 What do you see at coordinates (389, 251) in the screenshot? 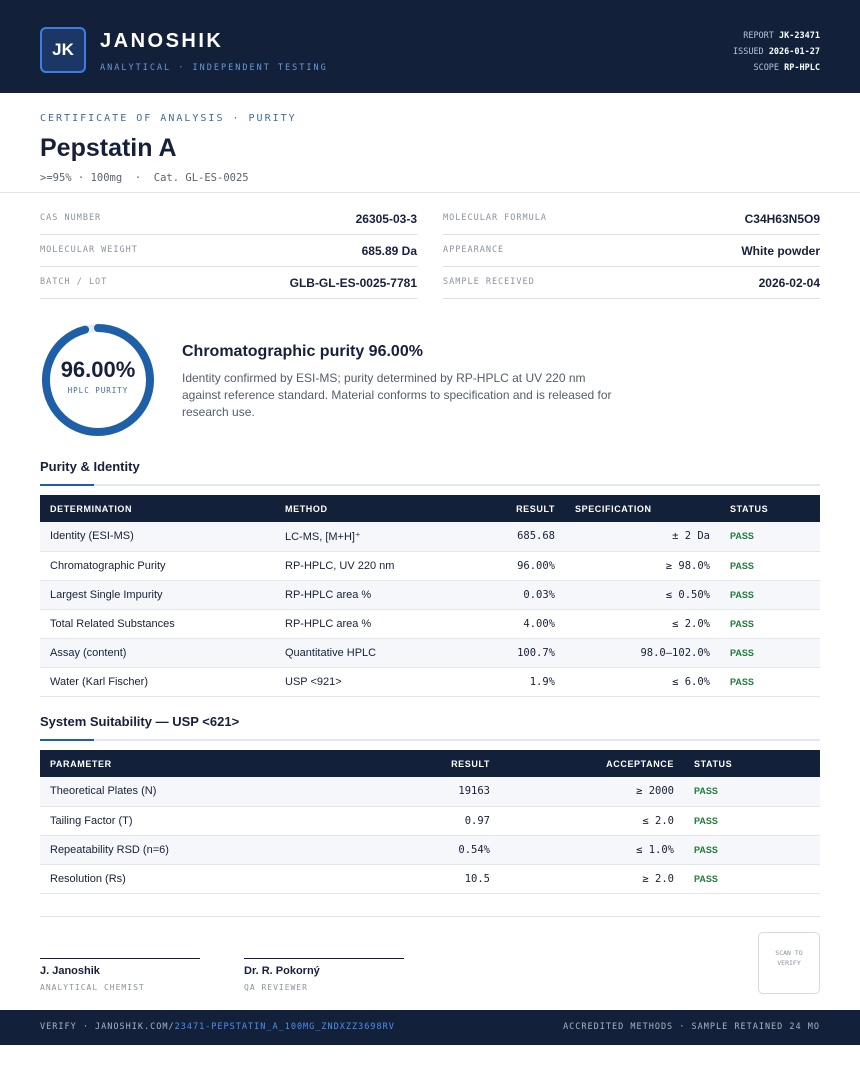
I see `info-value: 685.89 Da` at bounding box center [389, 251].